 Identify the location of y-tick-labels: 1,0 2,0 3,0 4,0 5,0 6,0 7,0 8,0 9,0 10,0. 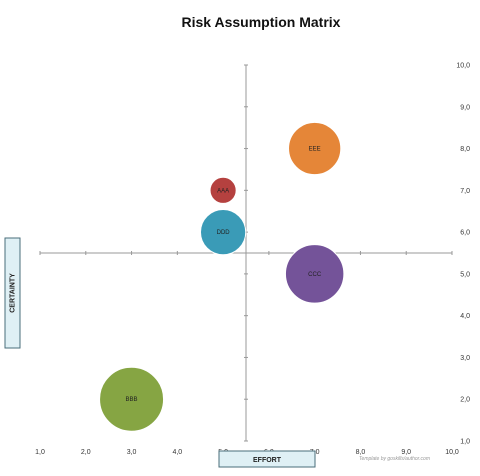
(463, 254).